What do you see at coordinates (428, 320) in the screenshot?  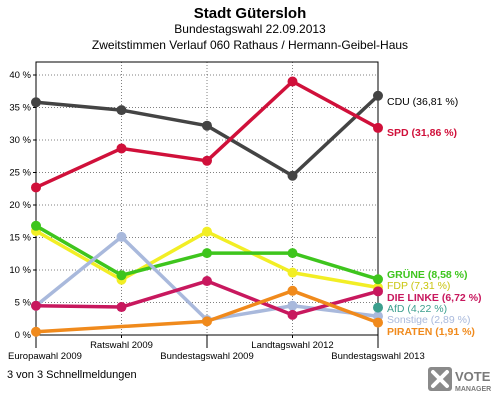 I see `series-end-label: Sonstige (2,89 %)` at bounding box center [428, 320].